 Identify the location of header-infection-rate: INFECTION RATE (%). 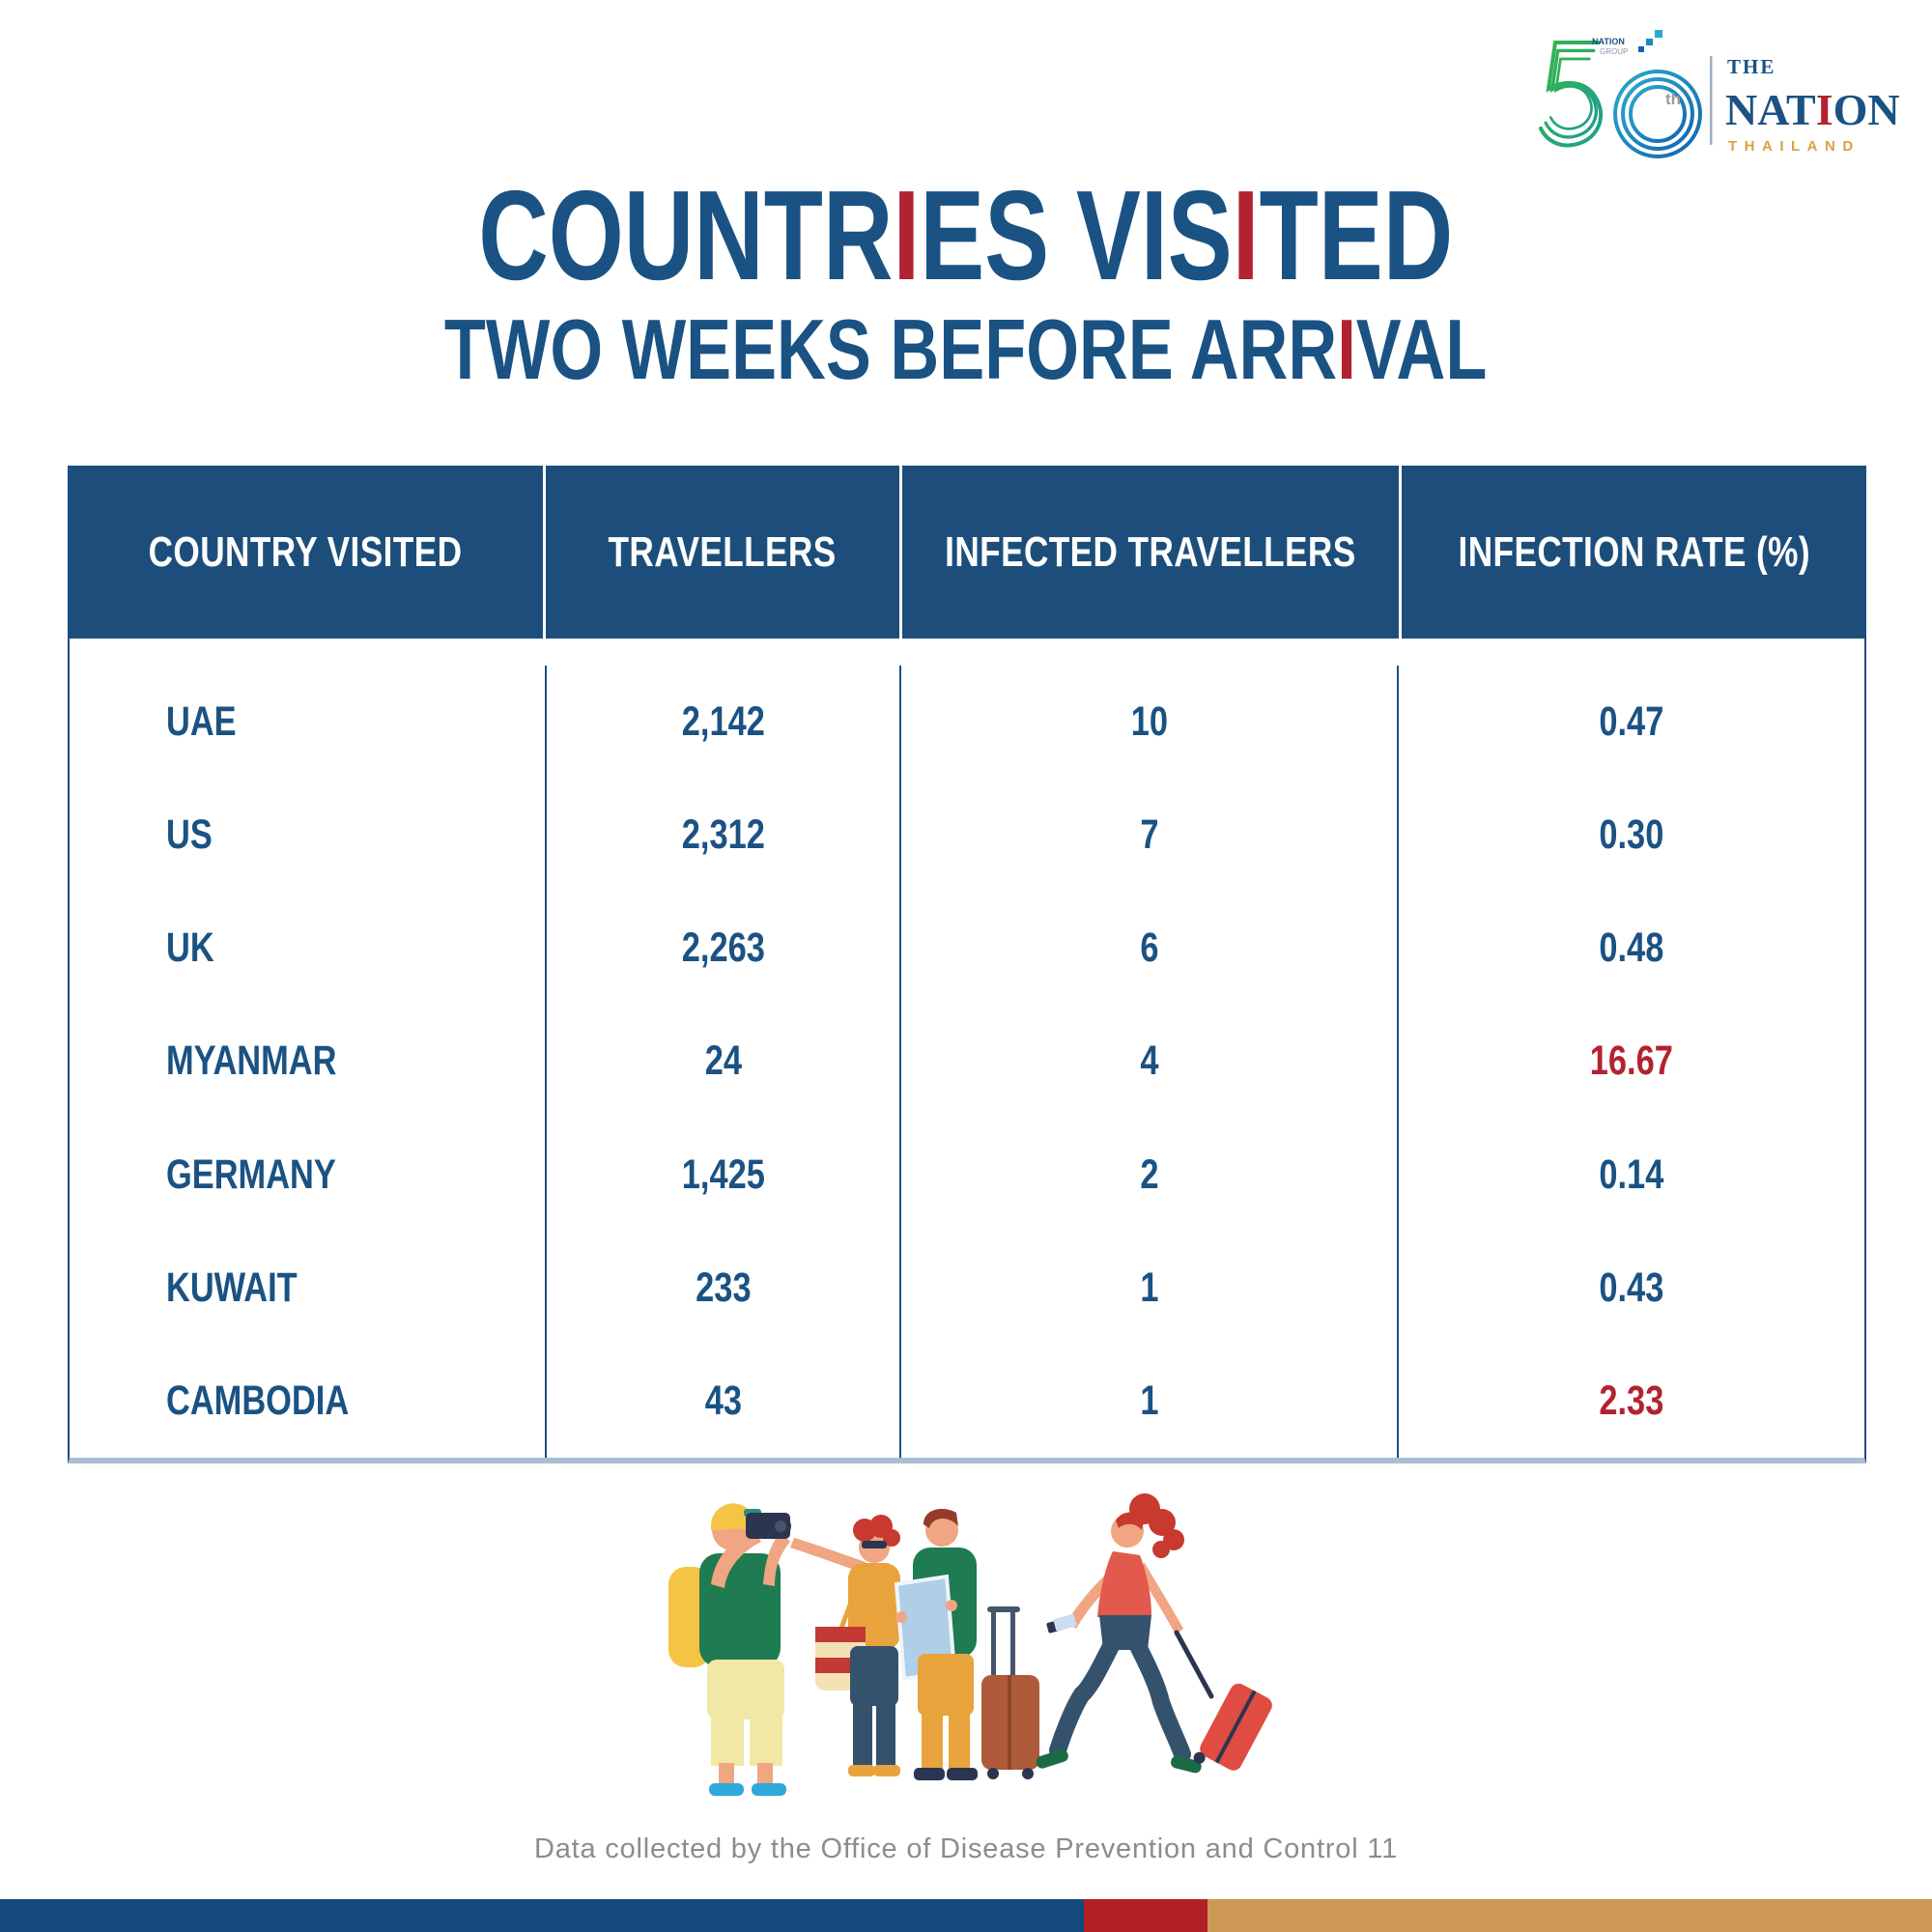
(1634, 552).